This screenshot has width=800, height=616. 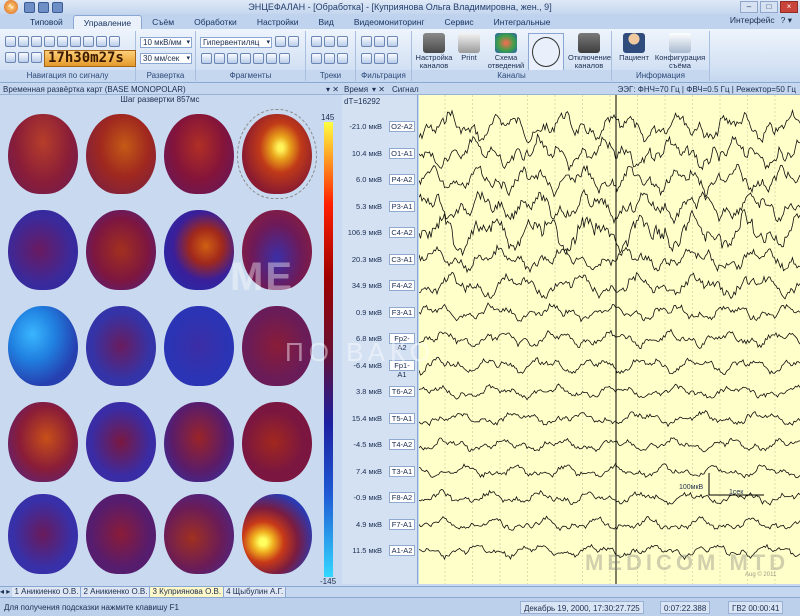 I want to click on track2-icon, so click(x=329, y=41).